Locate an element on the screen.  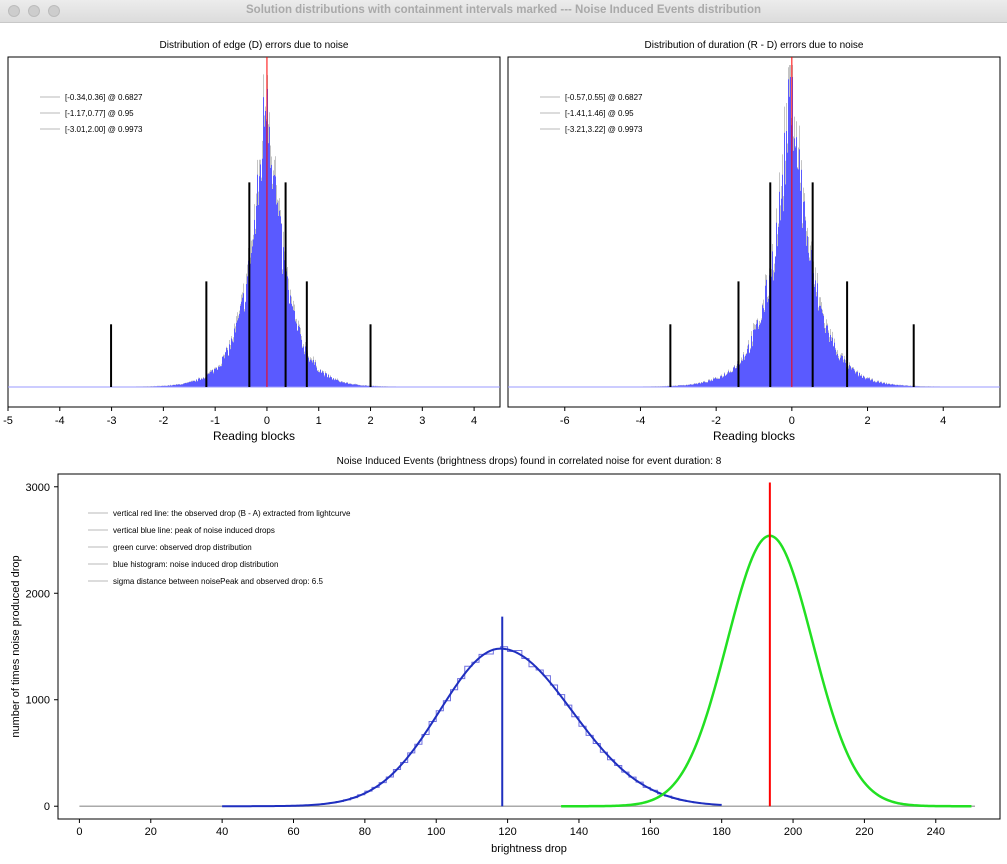
legend-entry-1: [-1.41,1.46] @ 0.95 is located at coordinates (599, 113).